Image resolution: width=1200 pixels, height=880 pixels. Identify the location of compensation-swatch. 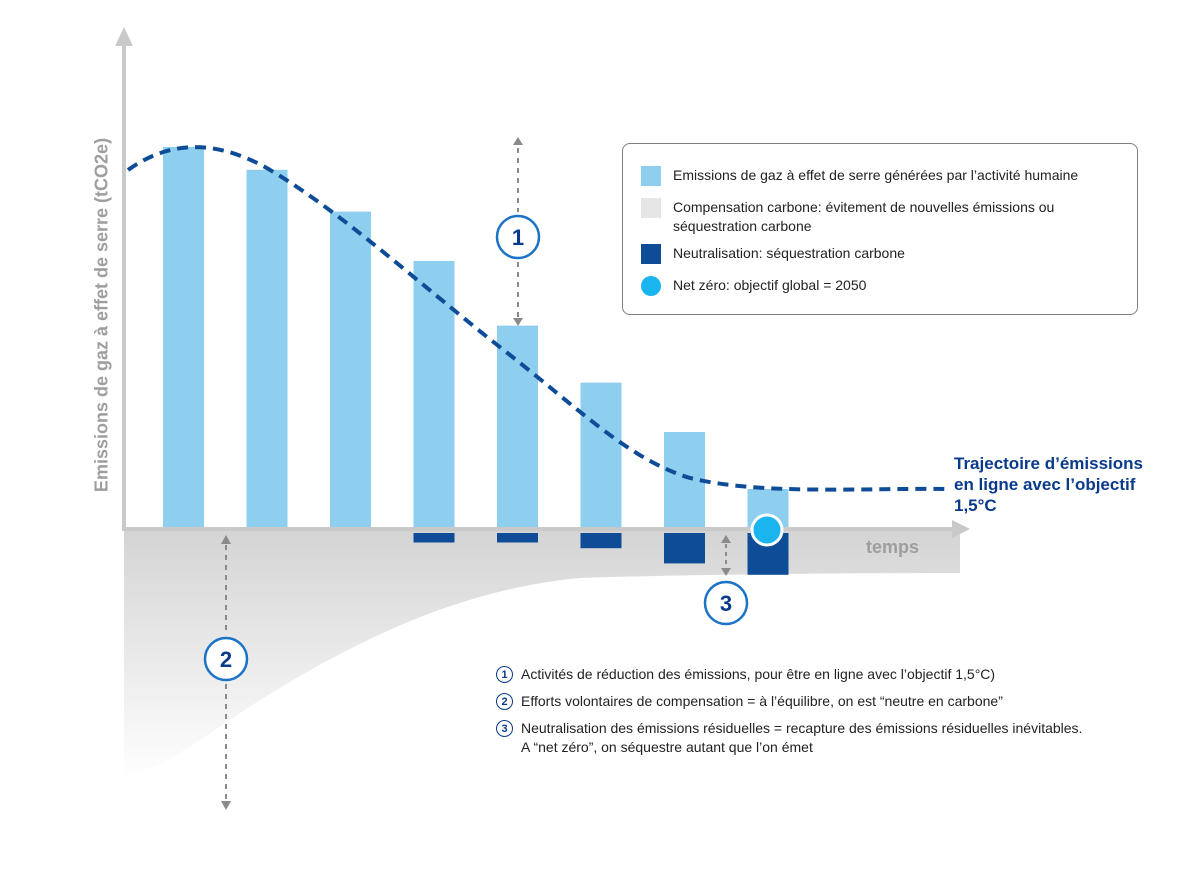
(651, 208).